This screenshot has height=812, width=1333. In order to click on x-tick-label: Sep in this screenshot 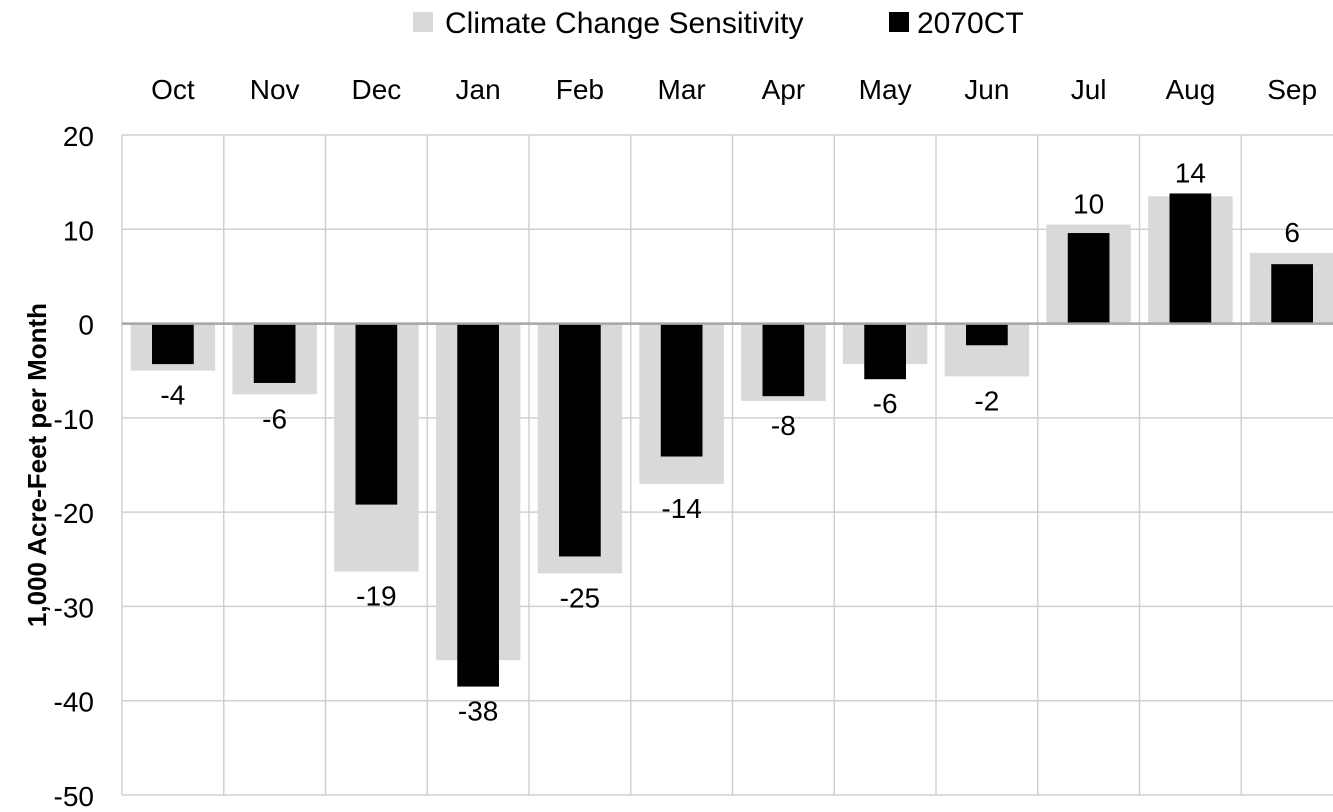, I will do `click(1292, 89)`.